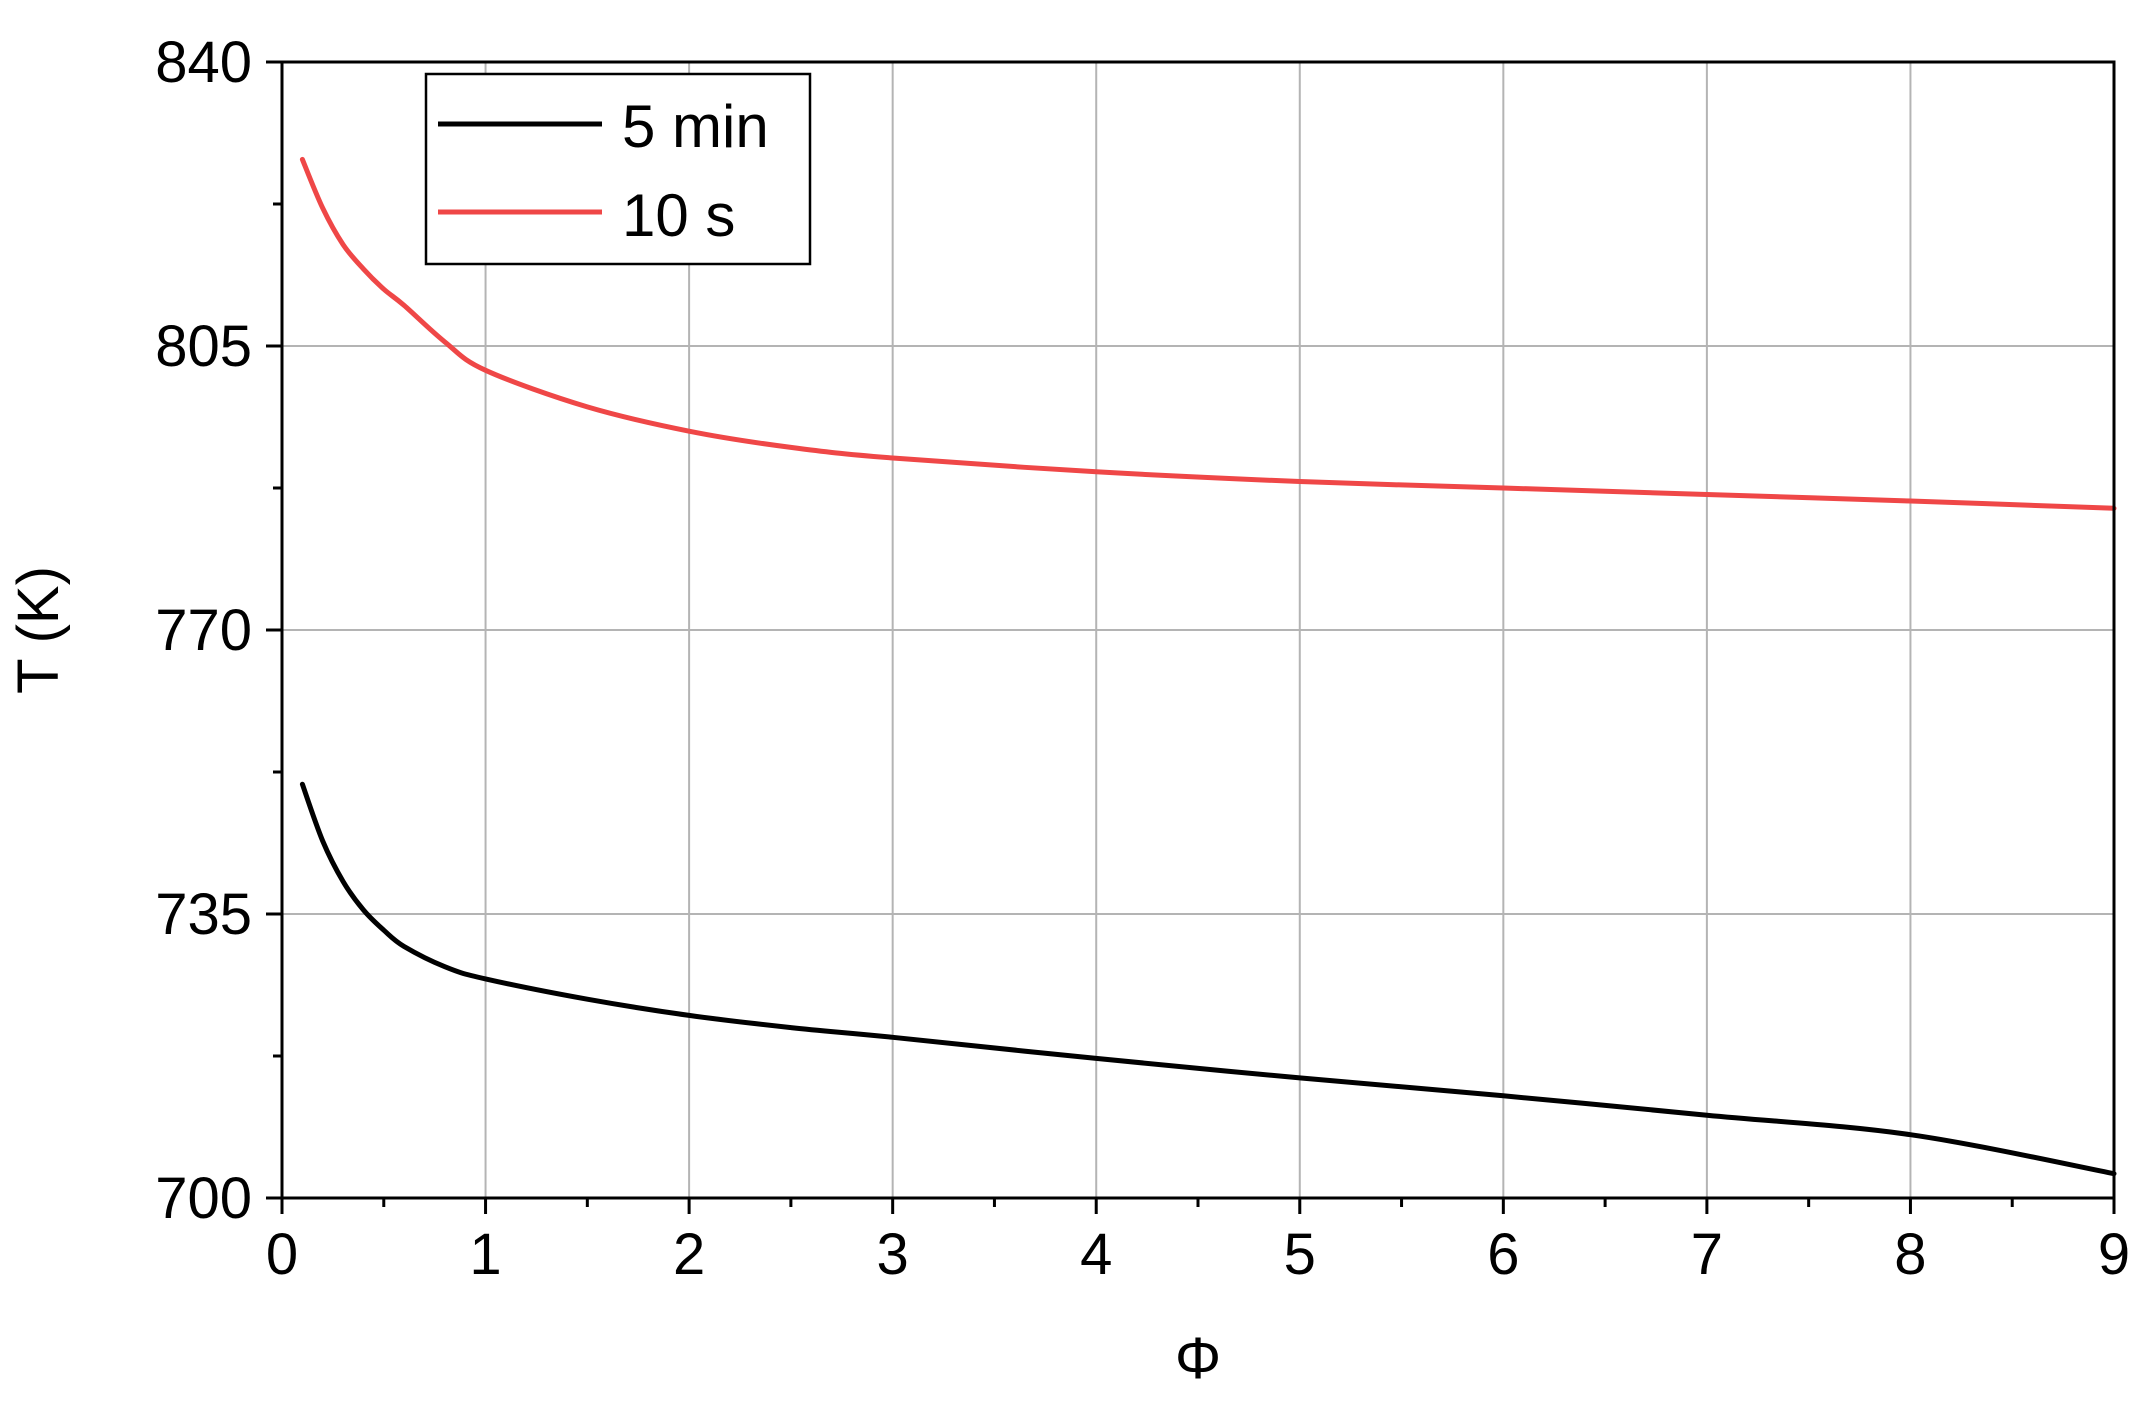  What do you see at coordinates (1910, 1254) in the screenshot?
I see `x-tick-label: 8` at bounding box center [1910, 1254].